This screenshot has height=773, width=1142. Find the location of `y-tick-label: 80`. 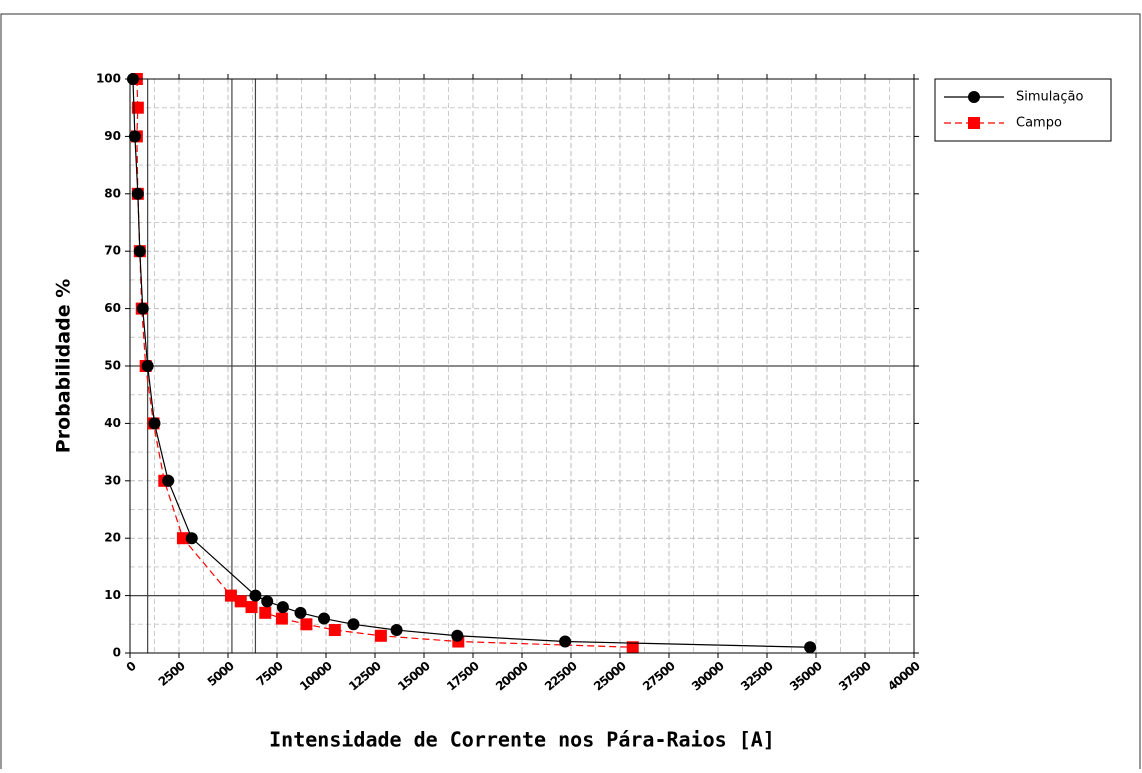

y-tick-label: 80 is located at coordinates (112, 193).